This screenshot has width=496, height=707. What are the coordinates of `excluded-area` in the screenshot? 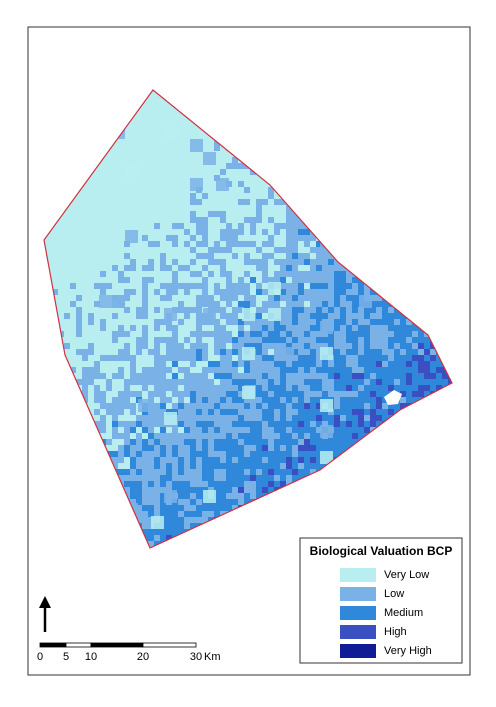 It's located at (393, 397).